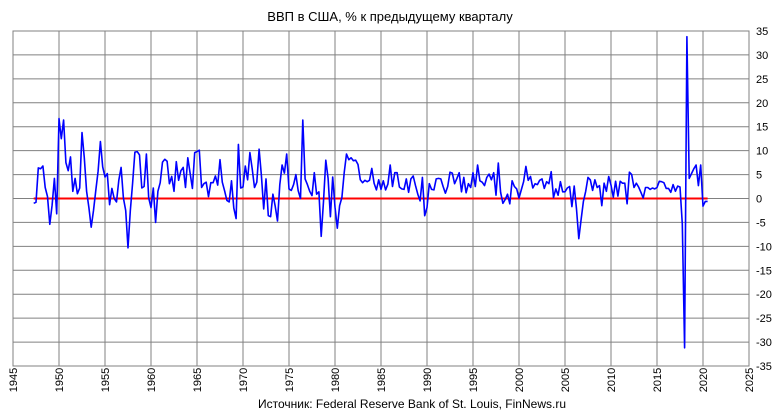 The image size is (780, 419). What do you see at coordinates (764, 295) in the screenshot?
I see `y-tick-label: -20` at bounding box center [764, 295].